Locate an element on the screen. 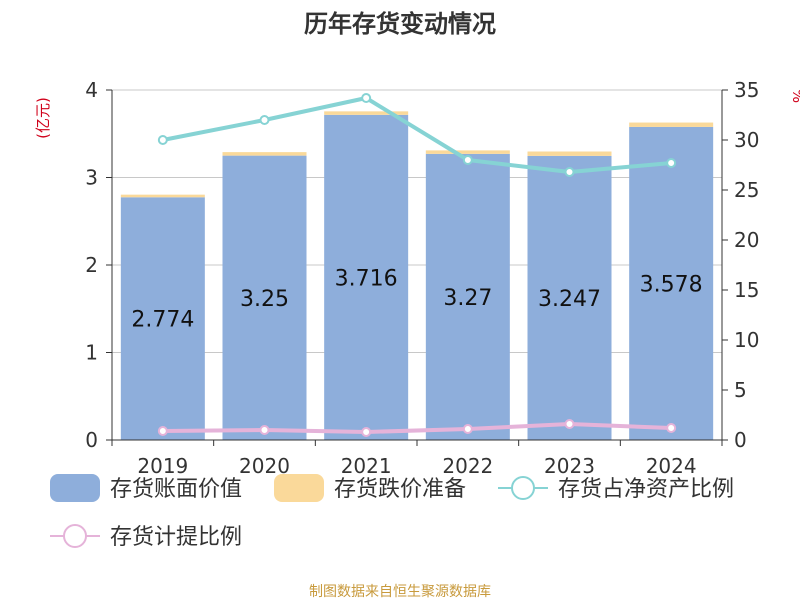  x-tick-label: 2023 is located at coordinates (569, 466).